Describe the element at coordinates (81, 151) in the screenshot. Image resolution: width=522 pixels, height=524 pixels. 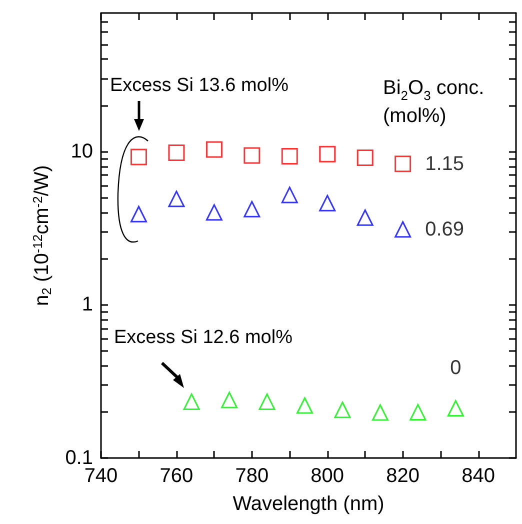
I see `y-tick-label: 10` at that location.